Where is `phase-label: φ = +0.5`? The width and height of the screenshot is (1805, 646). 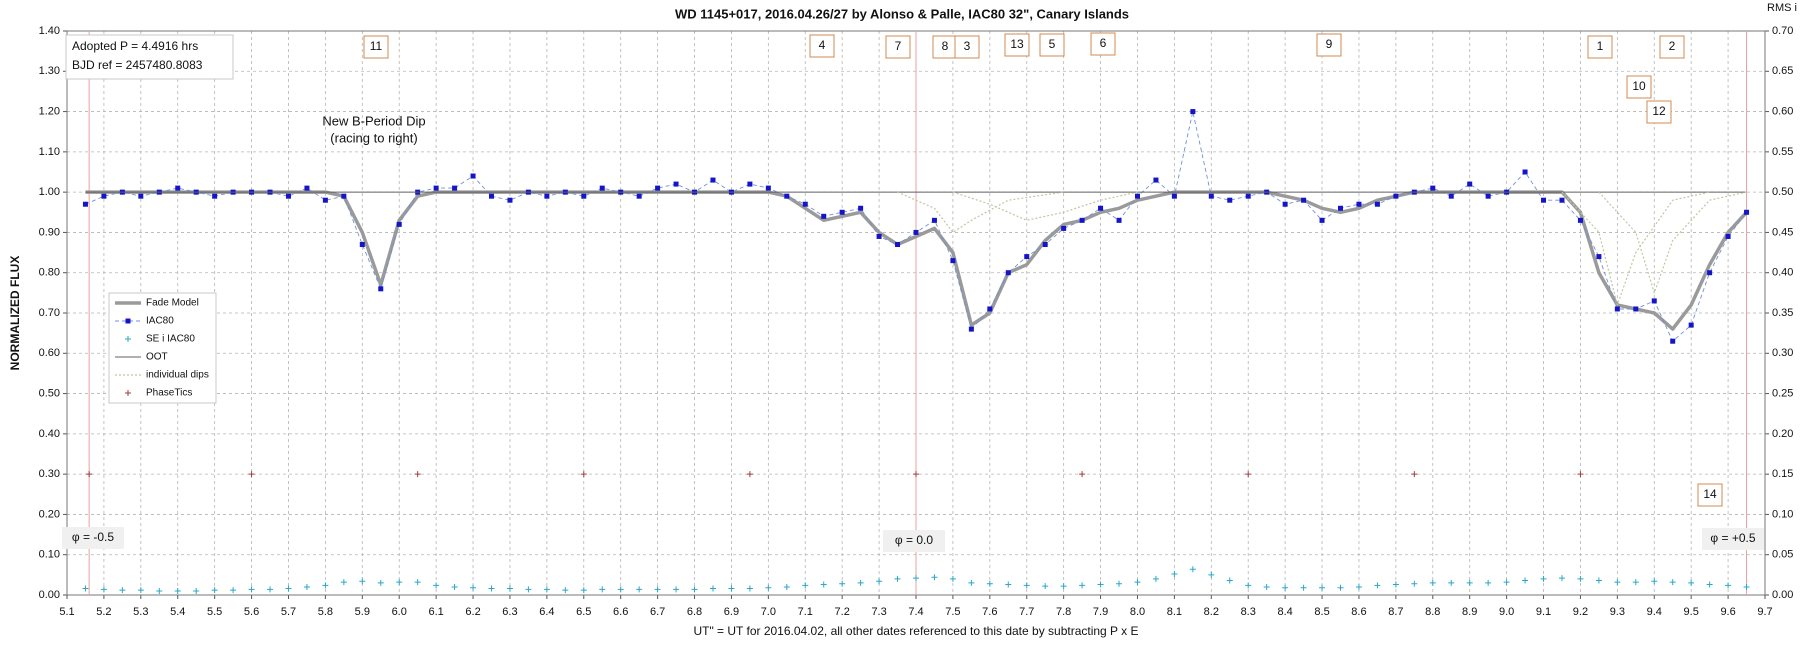 phase-label: φ = +0.5 is located at coordinates (1732, 538).